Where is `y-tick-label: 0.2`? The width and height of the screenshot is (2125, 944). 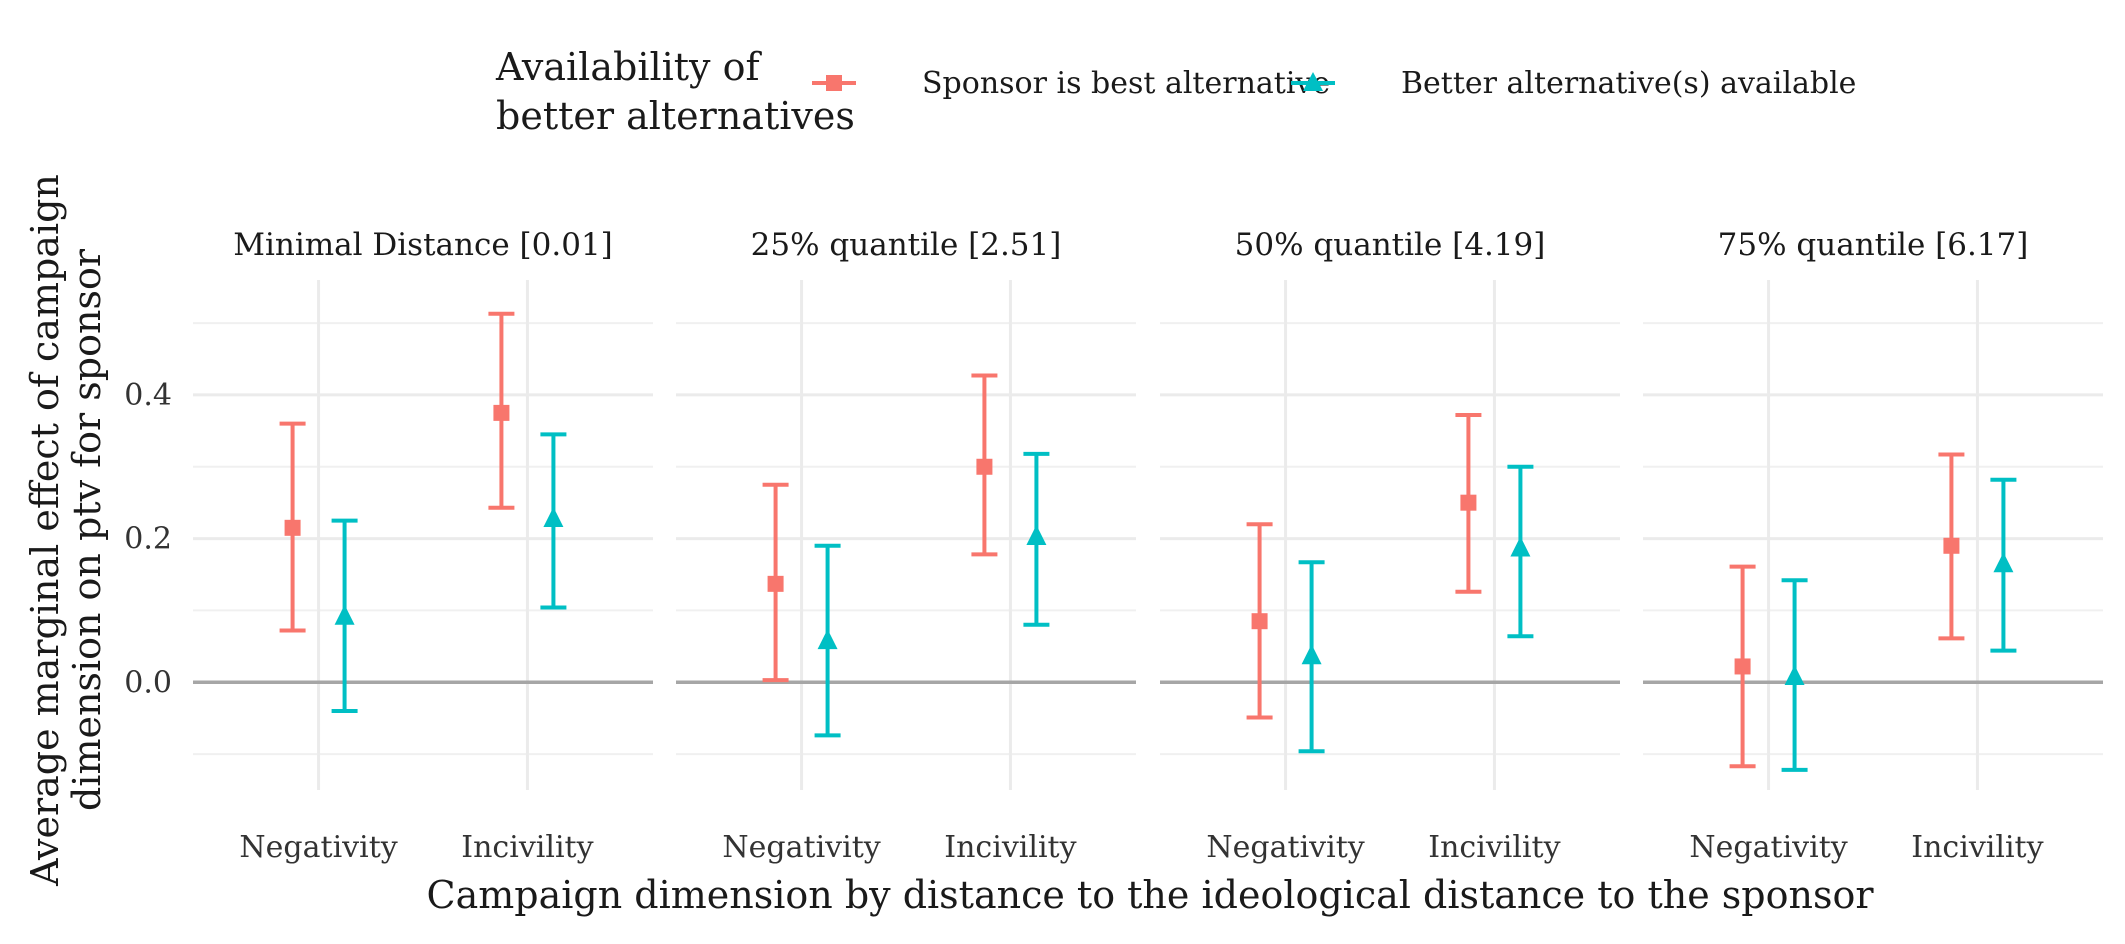
y-tick-label: 0.2 is located at coordinates (148, 539).